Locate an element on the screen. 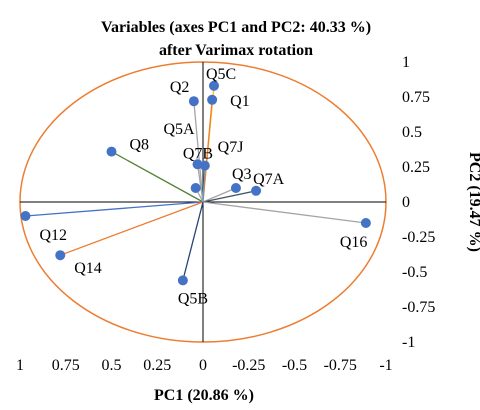 The height and width of the screenshot is (410, 480). point-q7j is located at coordinates (195, 188).